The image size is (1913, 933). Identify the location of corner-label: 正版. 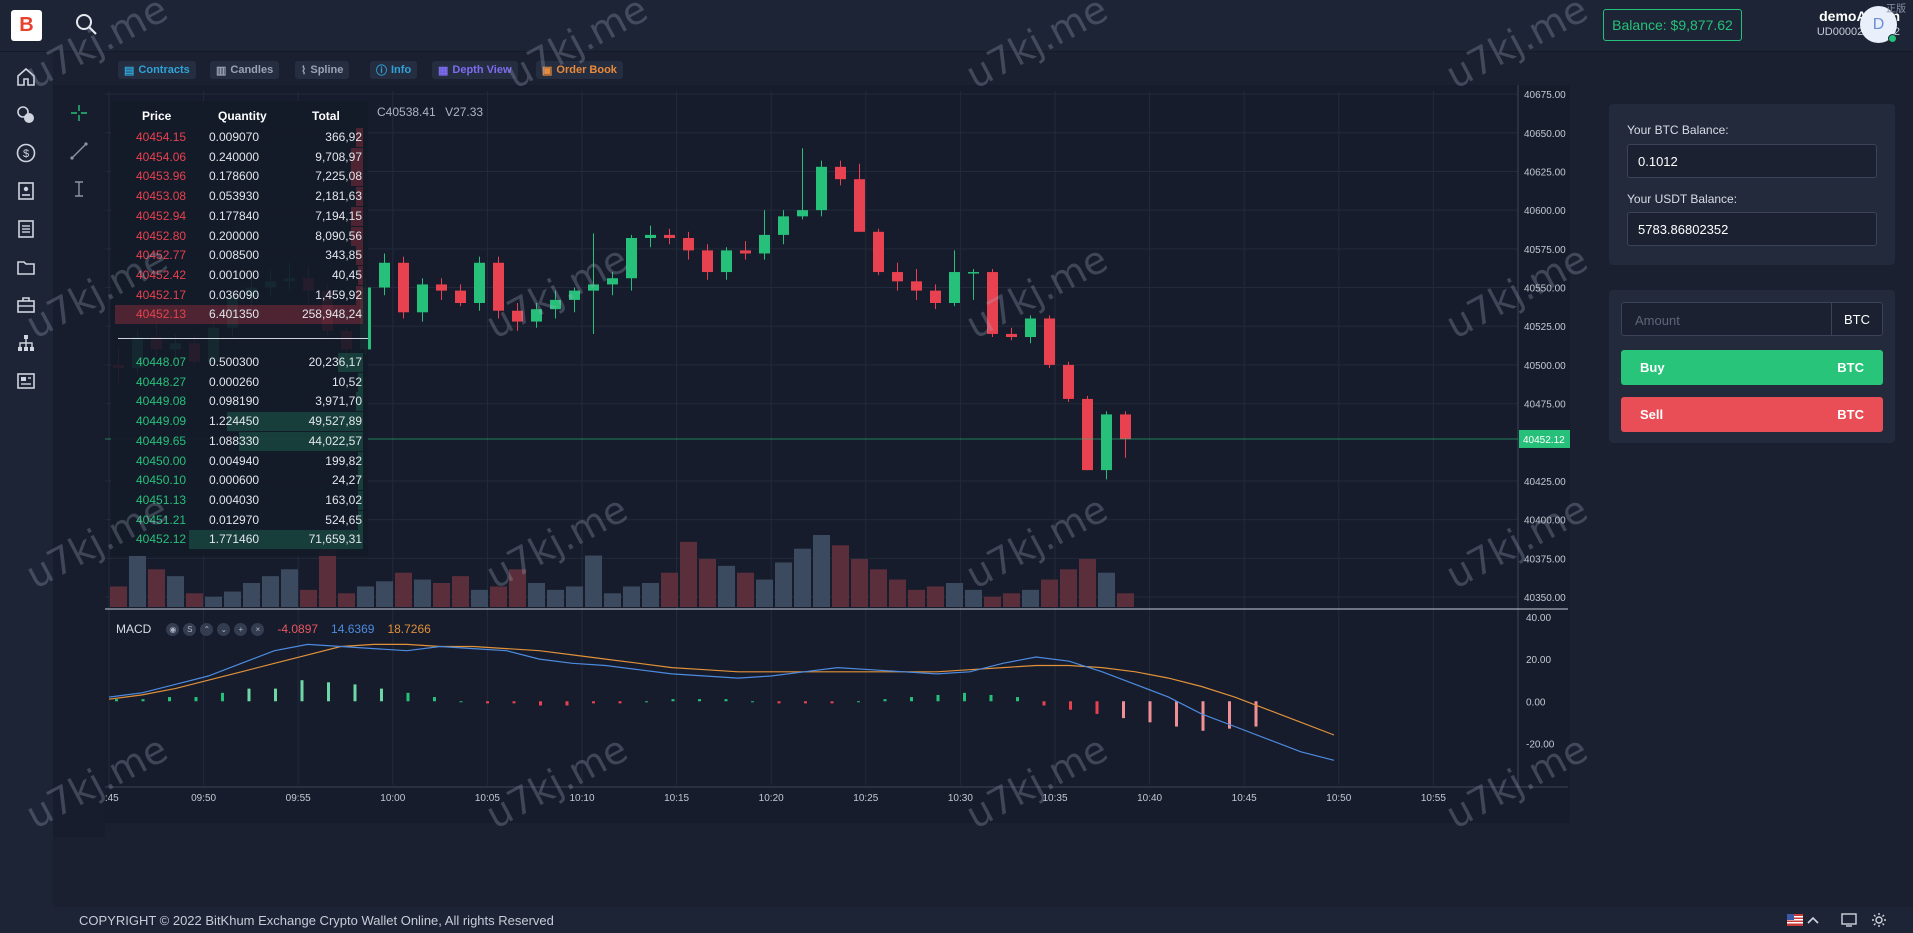
(1896, 9).